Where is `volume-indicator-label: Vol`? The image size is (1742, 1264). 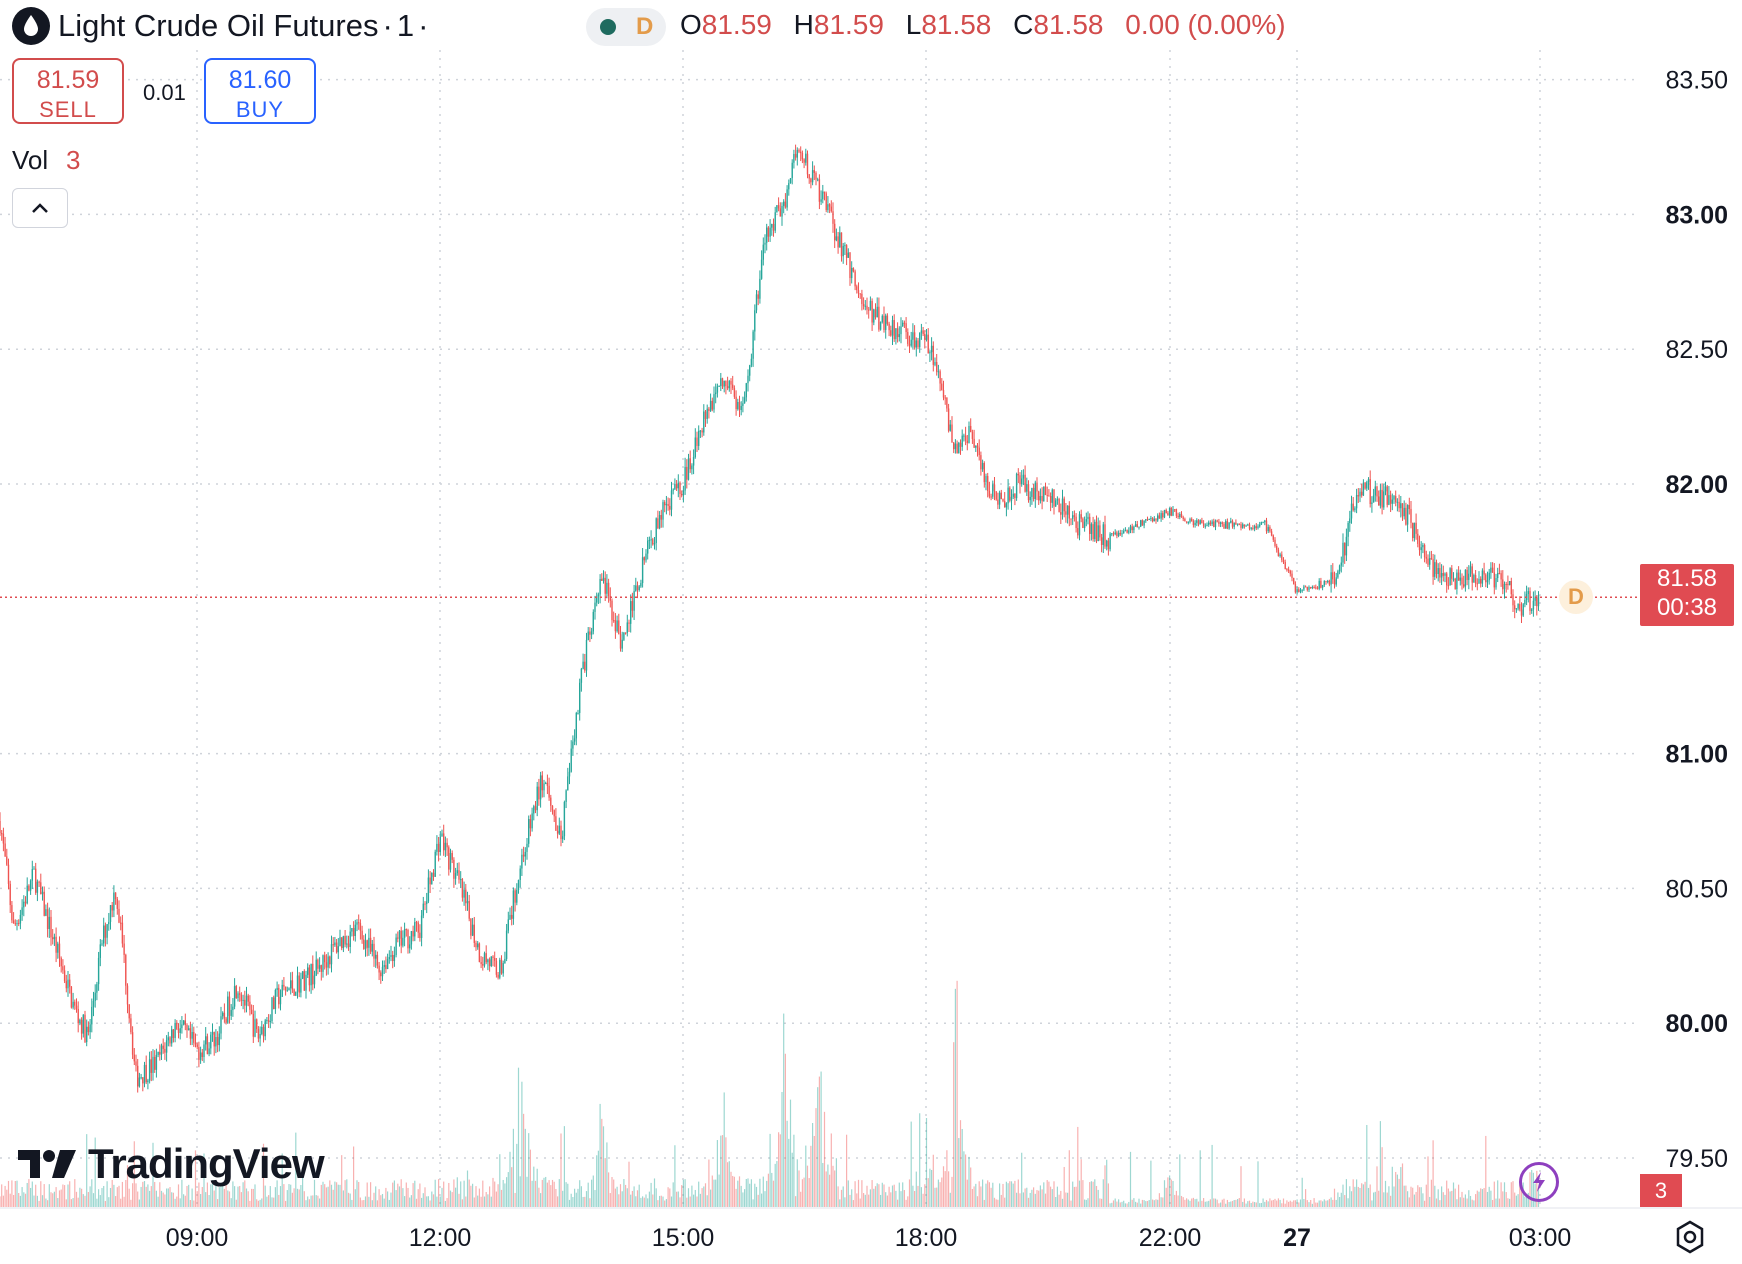
volume-indicator-label: Vol is located at coordinates (30, 160).